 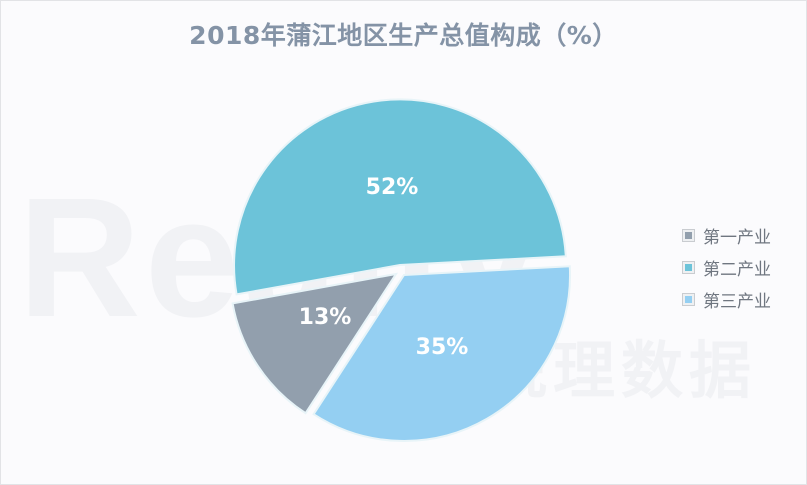 What do you see at coordinates (442, 347) in the screenshot?
I see `label-tertiary: 35%` at bounding box center [442, 347].